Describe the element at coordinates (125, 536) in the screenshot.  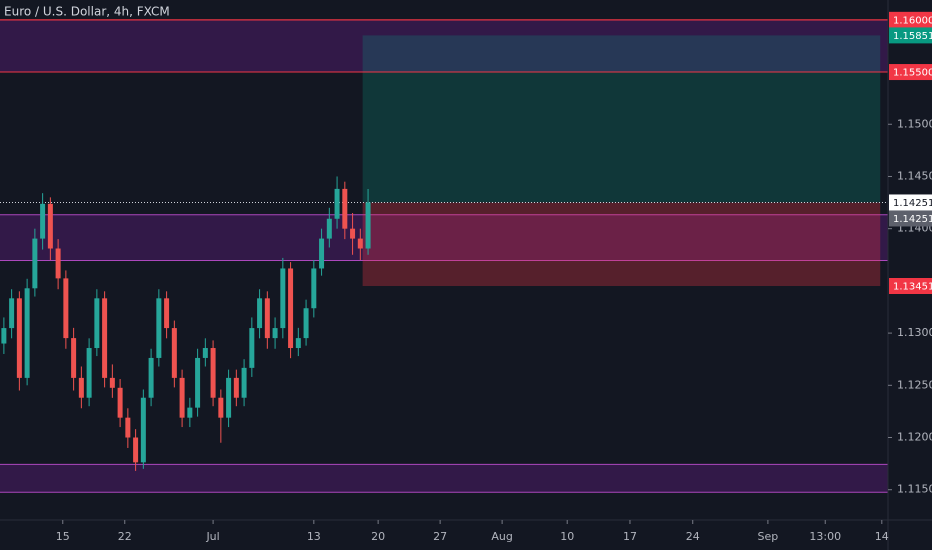
I see `x-tick-label: 22` at that location.